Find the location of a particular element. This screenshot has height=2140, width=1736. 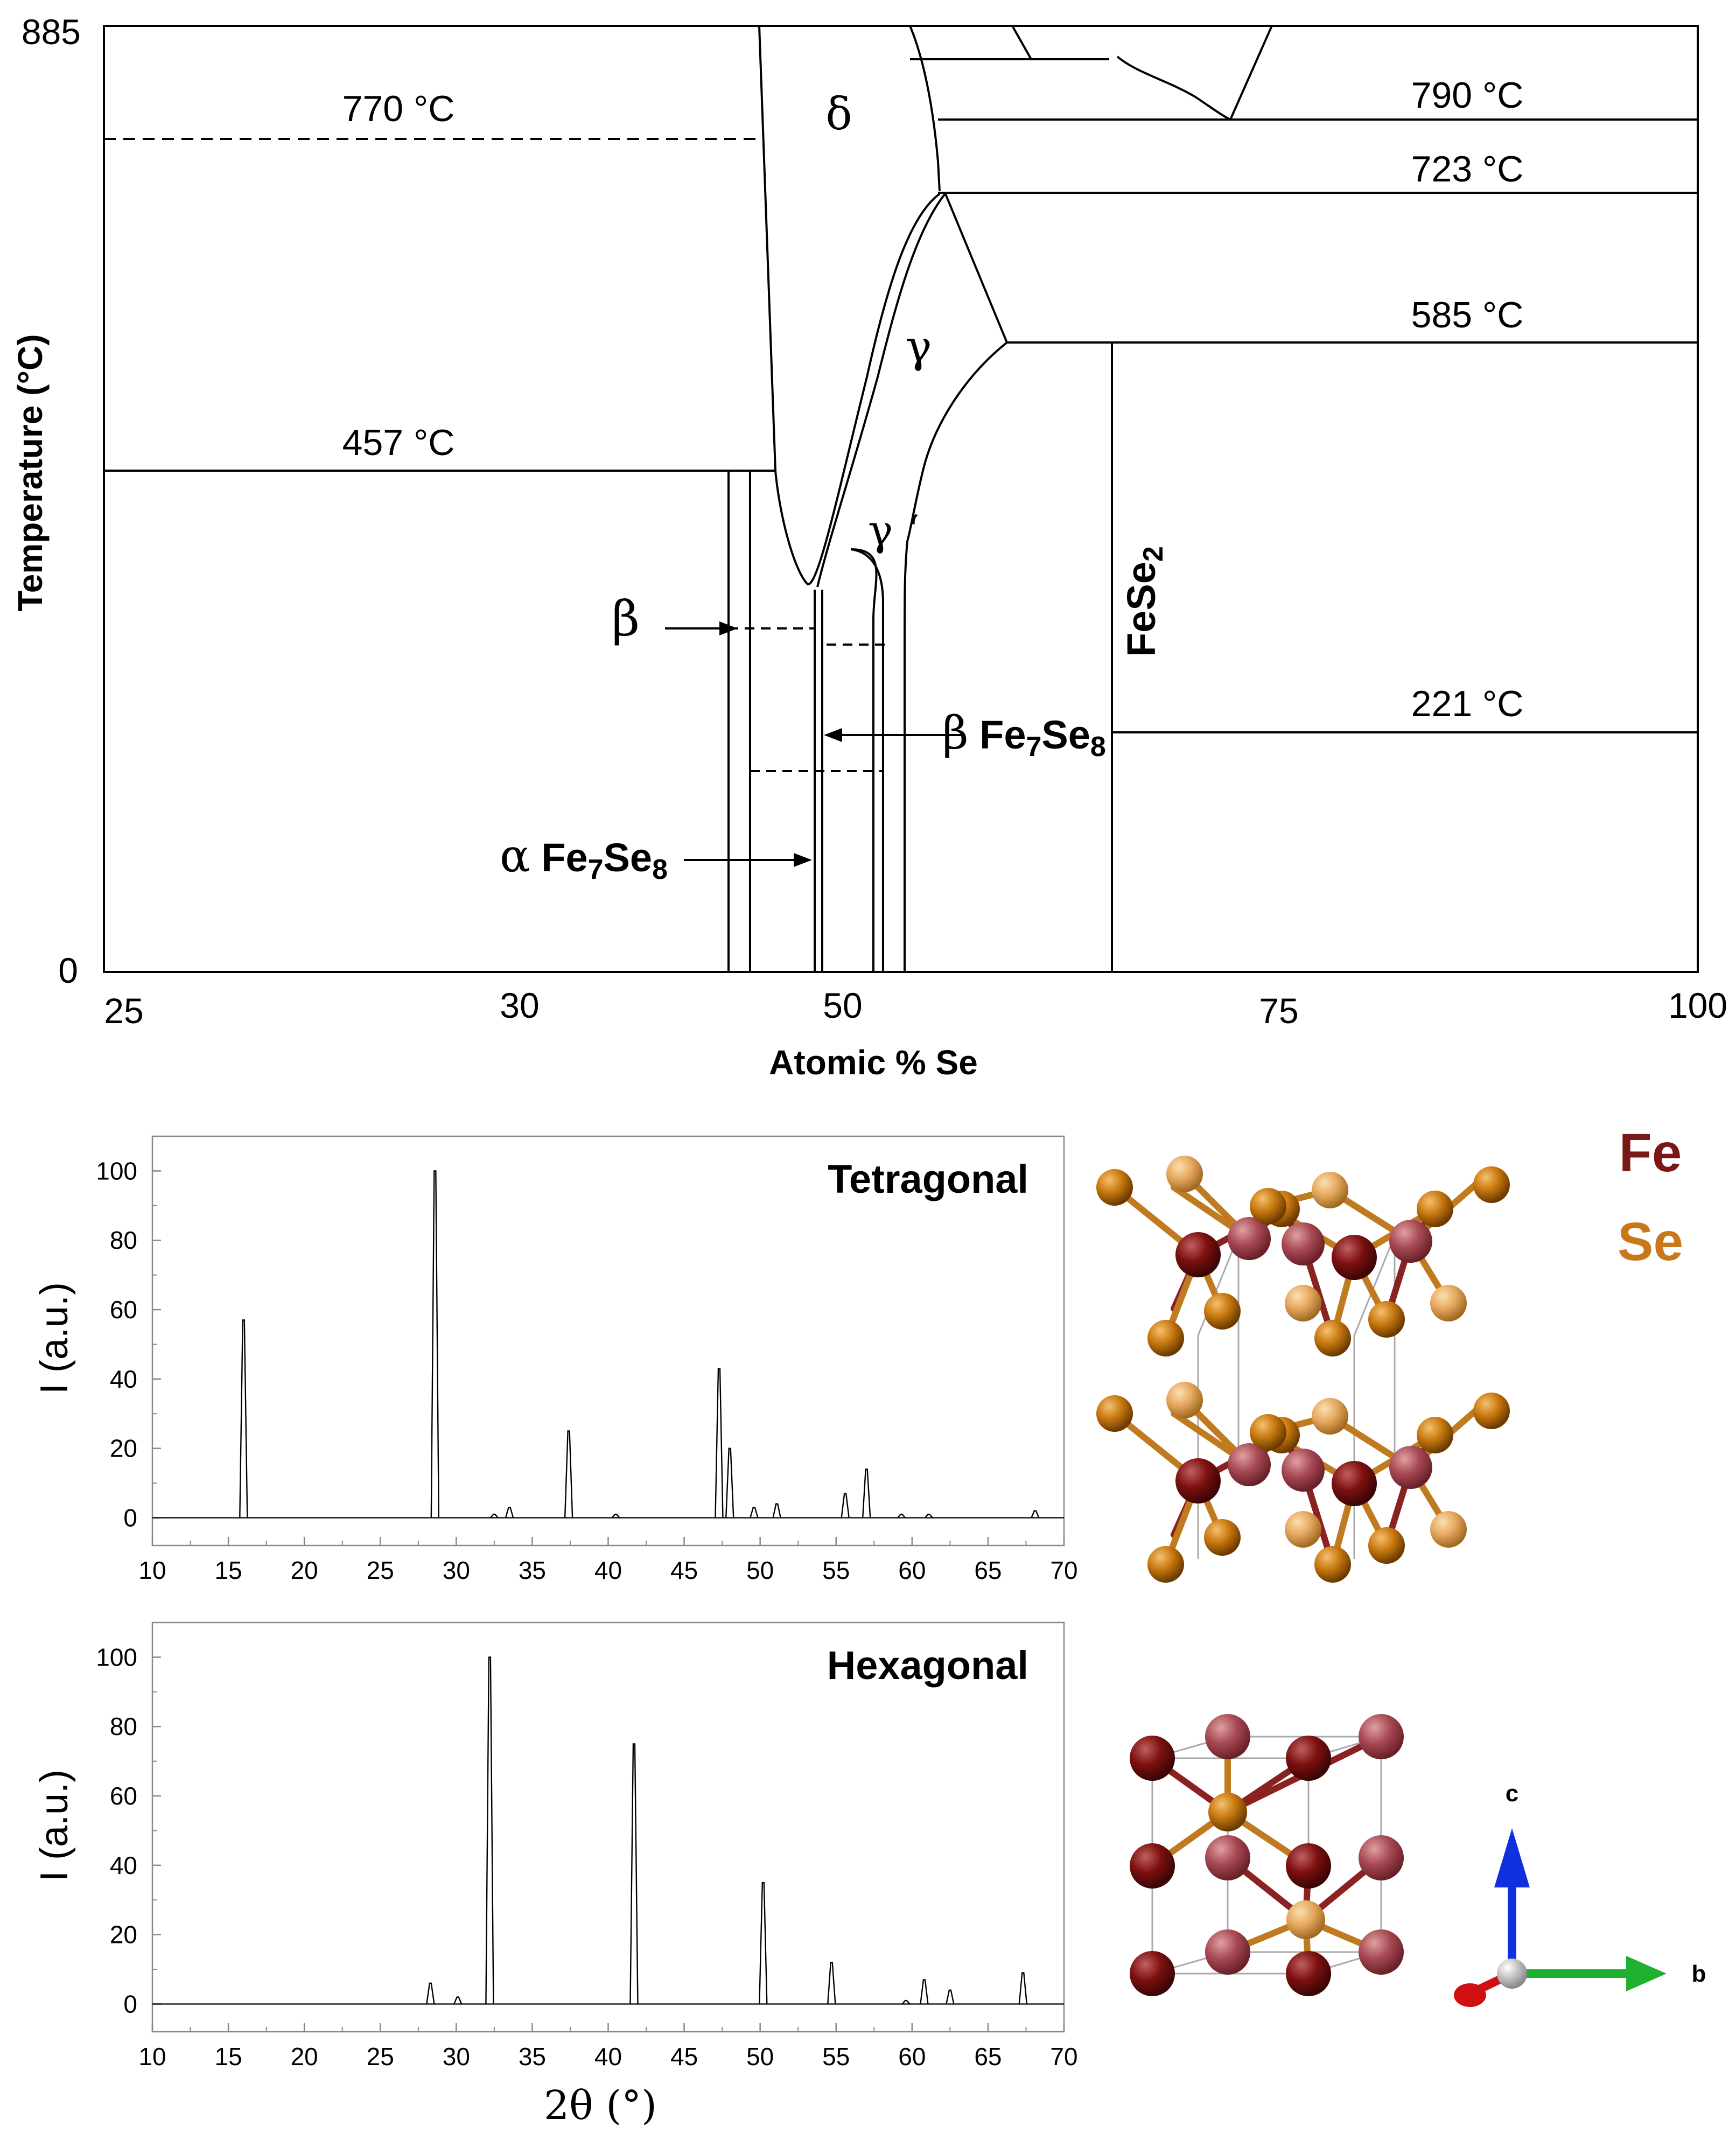

isotherm-label-723: 723 °C is located at coordinates (1467, 170).